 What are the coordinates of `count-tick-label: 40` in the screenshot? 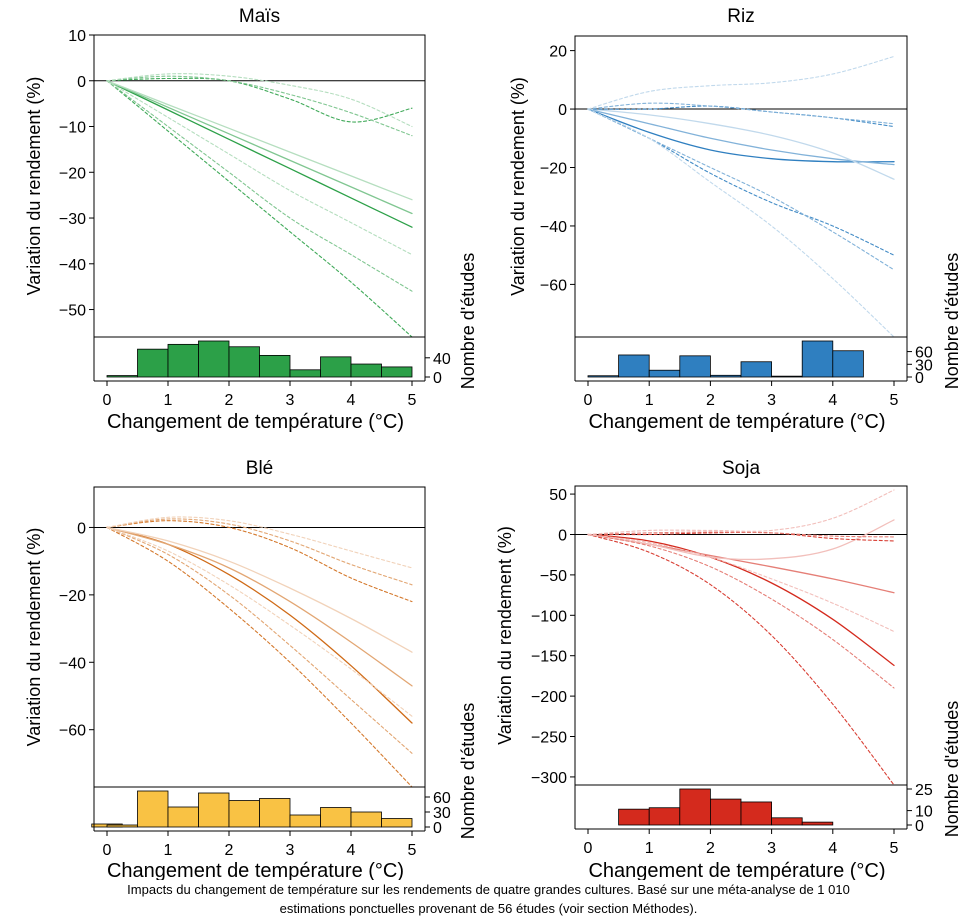 It's located at (442, 359).